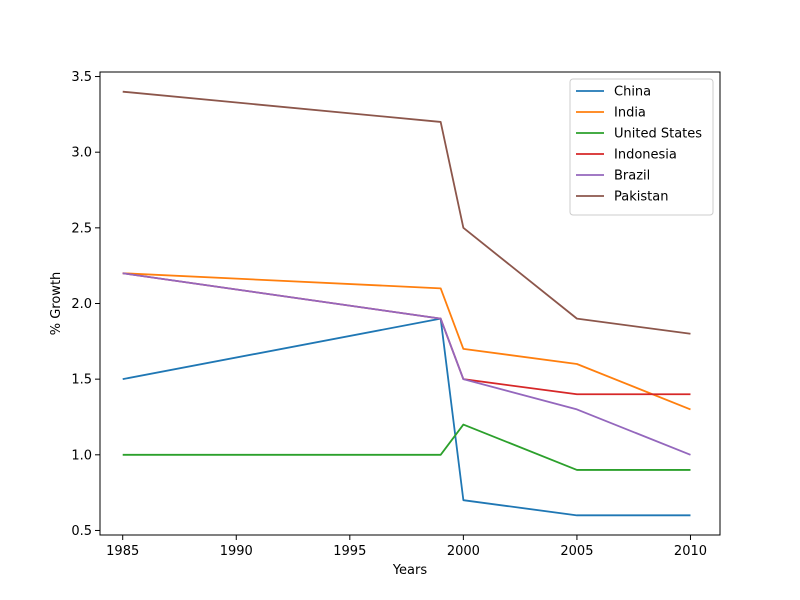 The width and height of the screenshot is (800, 600). I want to click on legend-label: China, so click(632, 92).